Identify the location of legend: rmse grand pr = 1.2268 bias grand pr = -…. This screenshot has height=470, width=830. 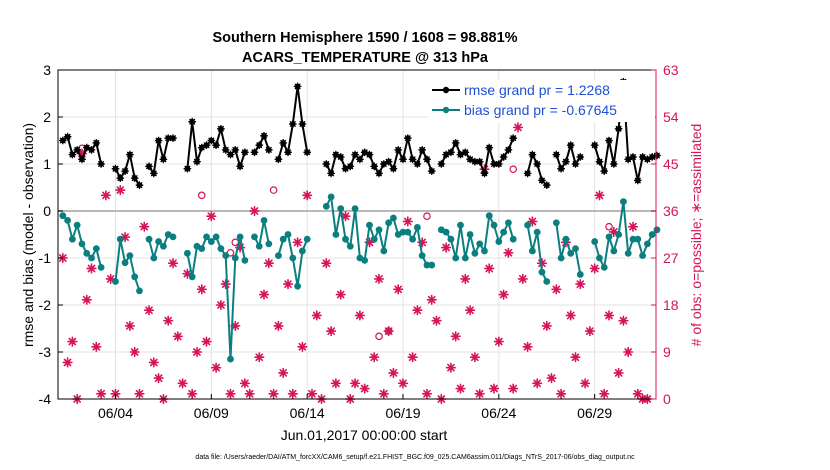
(541, 101).